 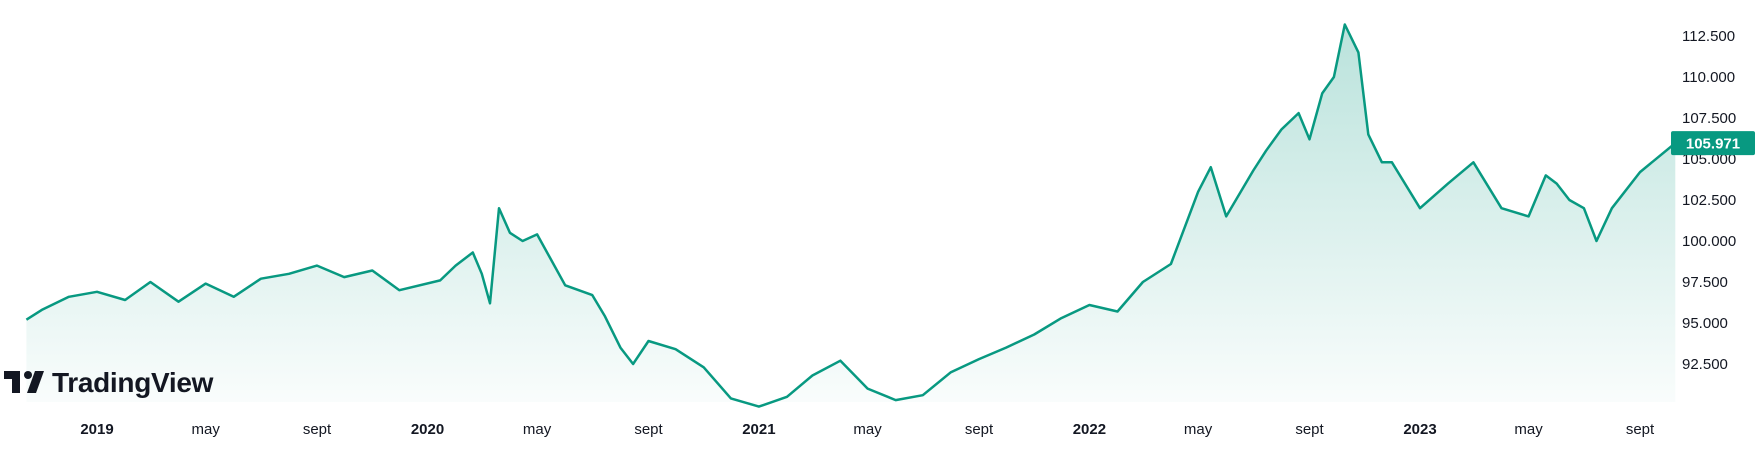 I want to click on y-tick-label: 107.500, so click(x=1709, y=118).